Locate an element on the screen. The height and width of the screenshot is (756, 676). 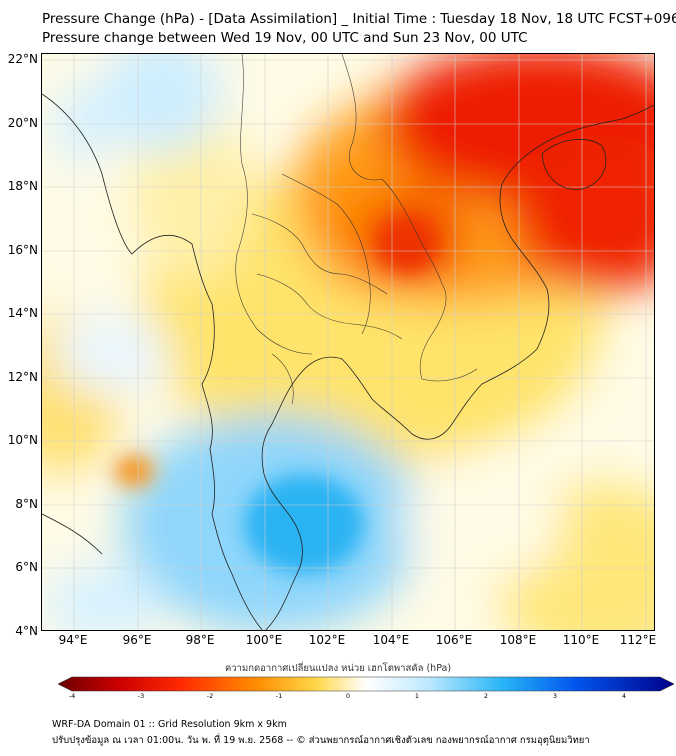
colorbar-tick: -4 is located at coordinates (72, 696).